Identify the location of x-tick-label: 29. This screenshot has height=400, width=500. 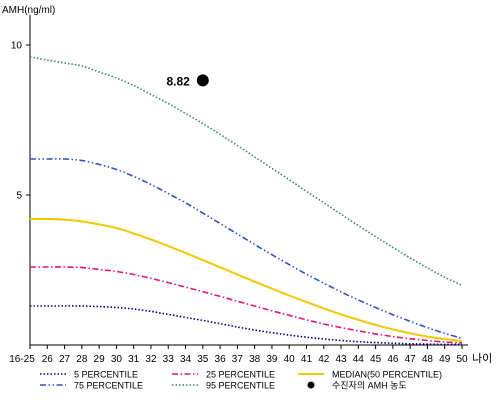
(100, 359).